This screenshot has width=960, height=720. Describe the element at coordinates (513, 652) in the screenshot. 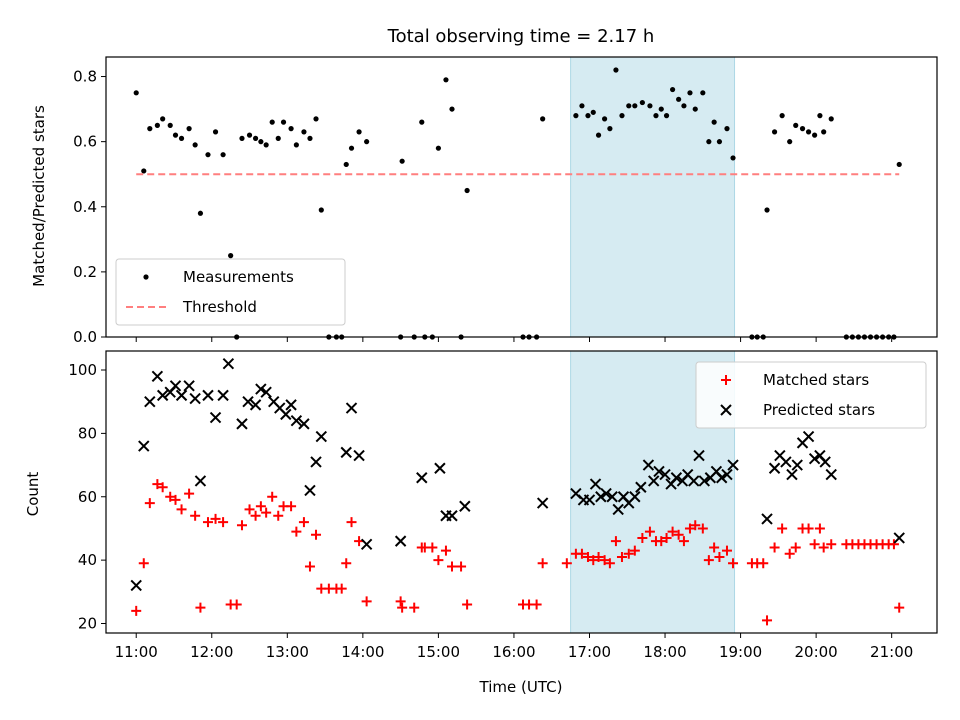

I see `x-tick-label: 16:00` at that location.